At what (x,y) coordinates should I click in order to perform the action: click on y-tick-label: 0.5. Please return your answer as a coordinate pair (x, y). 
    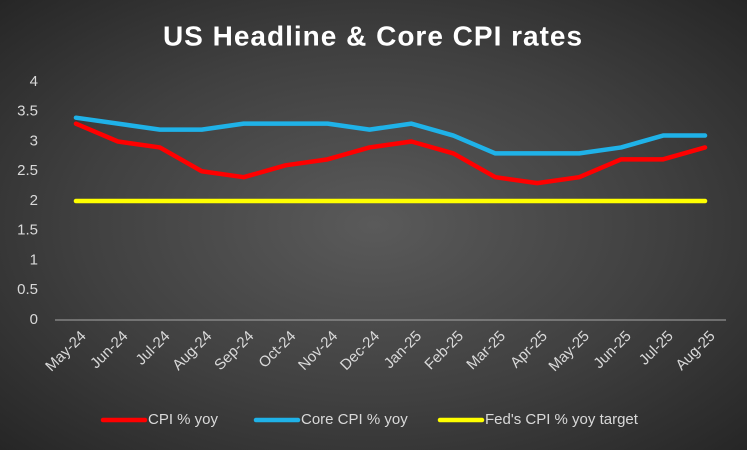
    Looking at the image, I should click on (27, 289).